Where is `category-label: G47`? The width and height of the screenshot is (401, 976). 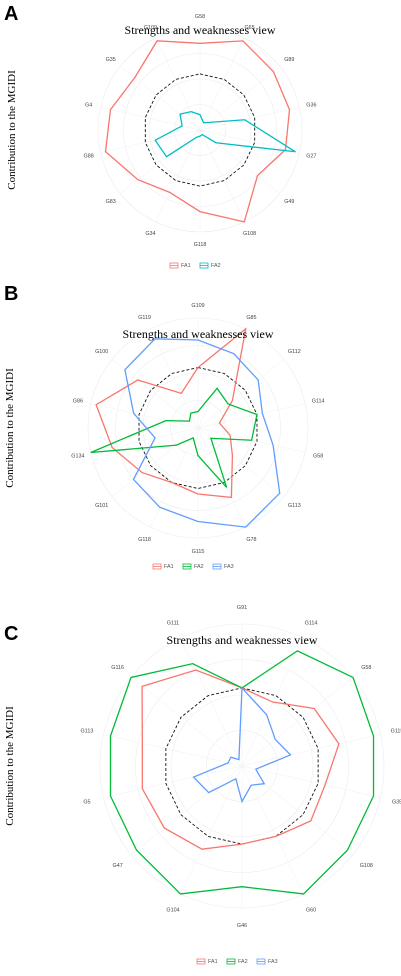
category-label: G47 is located at coordinates (118, 866).